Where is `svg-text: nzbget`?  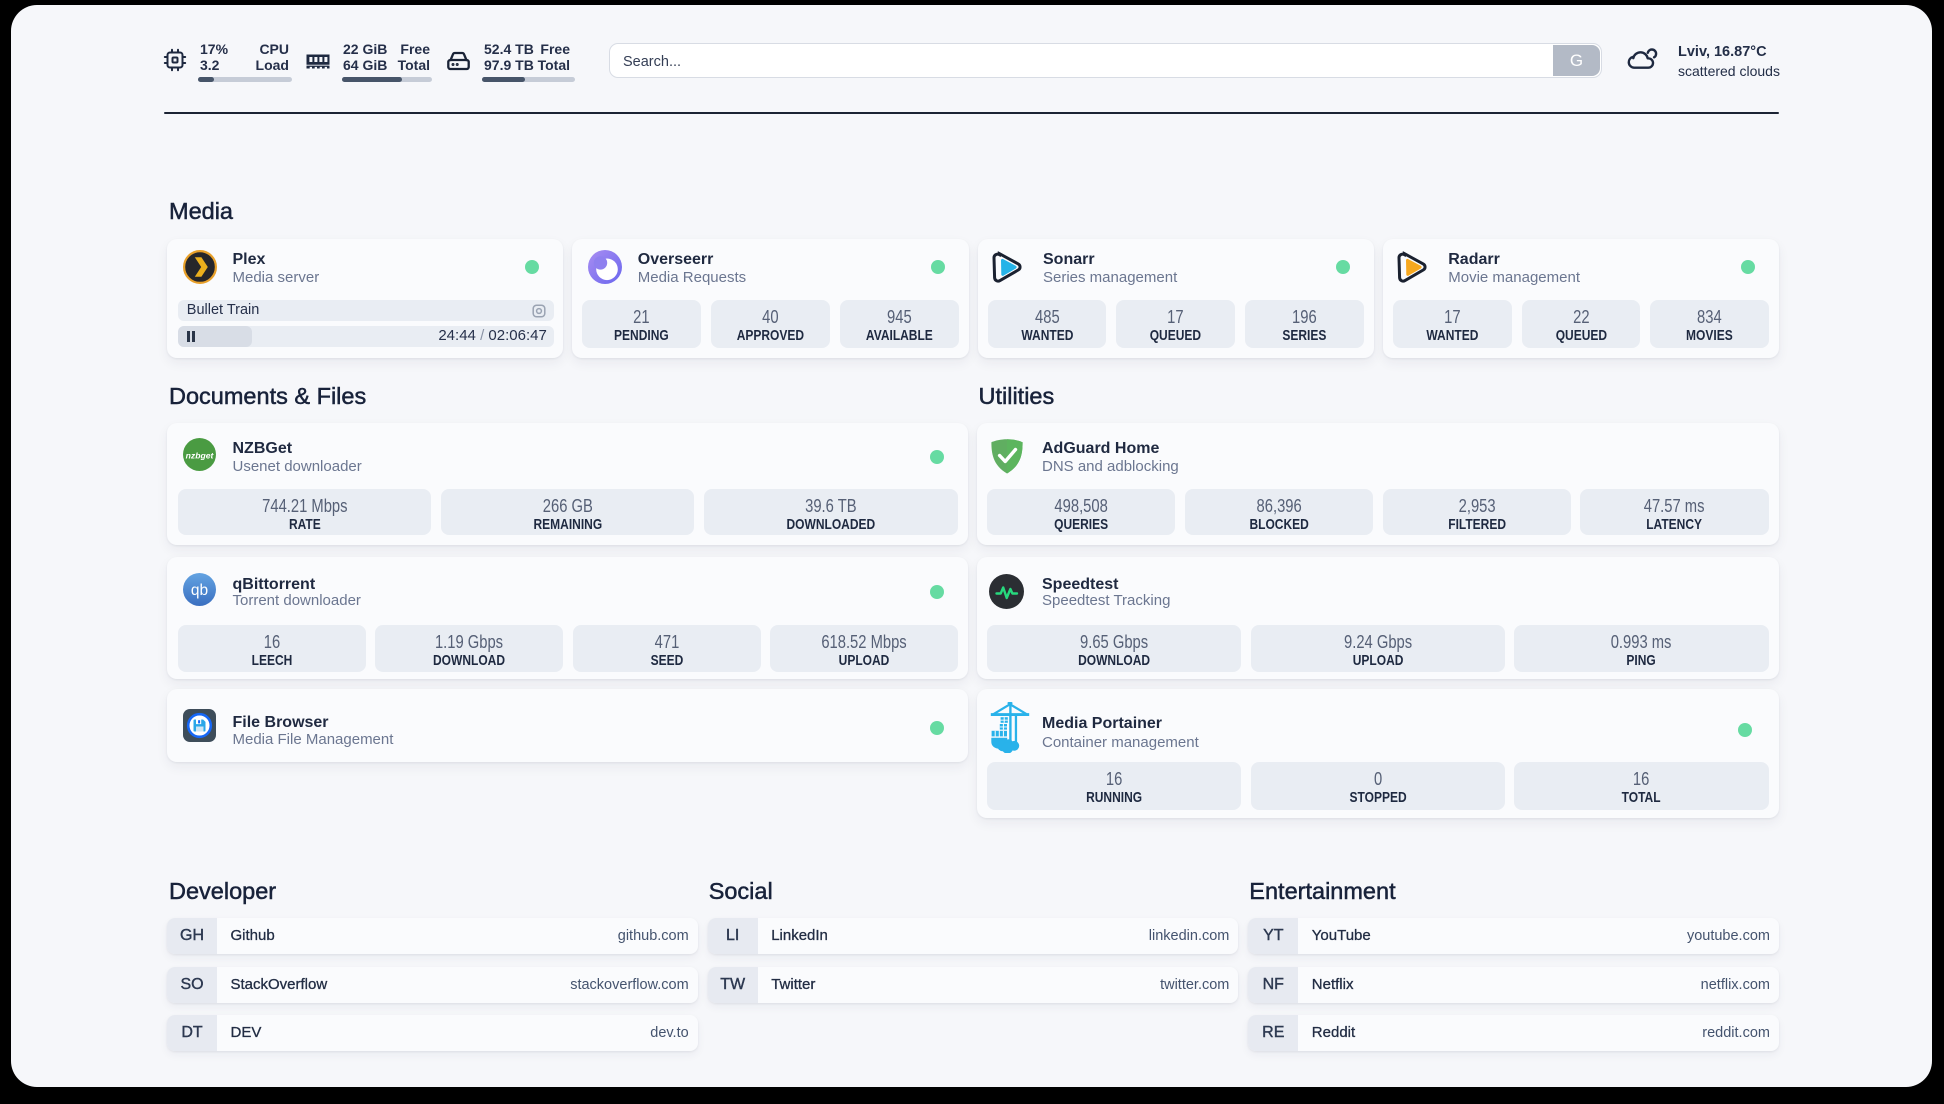 svg-text: nzbget is located at coordinates (200, 455).